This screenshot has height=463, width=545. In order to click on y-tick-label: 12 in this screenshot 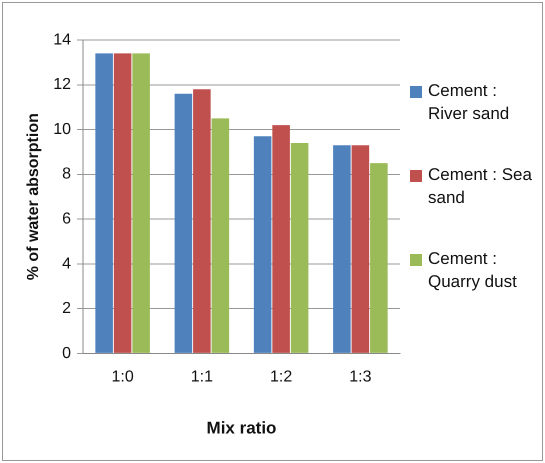, I will do `click(62, 85)`.